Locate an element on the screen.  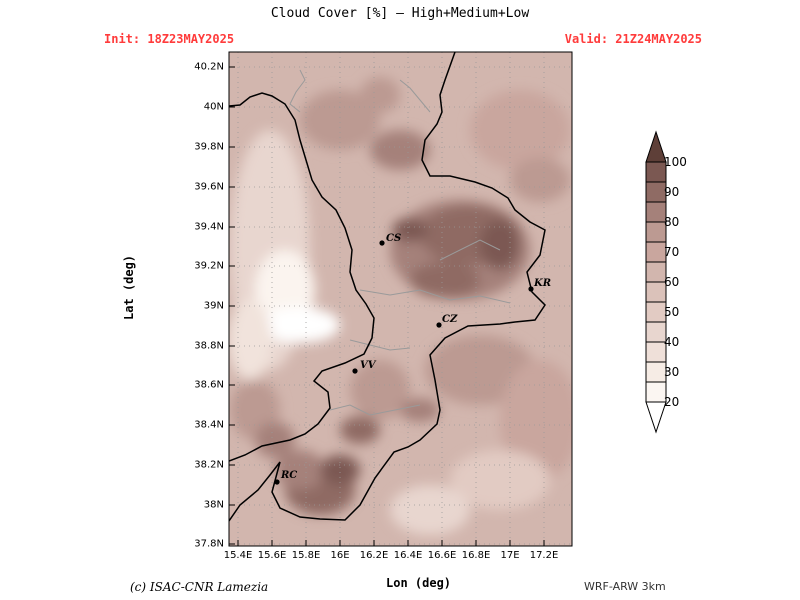
y-tick-label: 39.4N is located at coordinates (209, 227).